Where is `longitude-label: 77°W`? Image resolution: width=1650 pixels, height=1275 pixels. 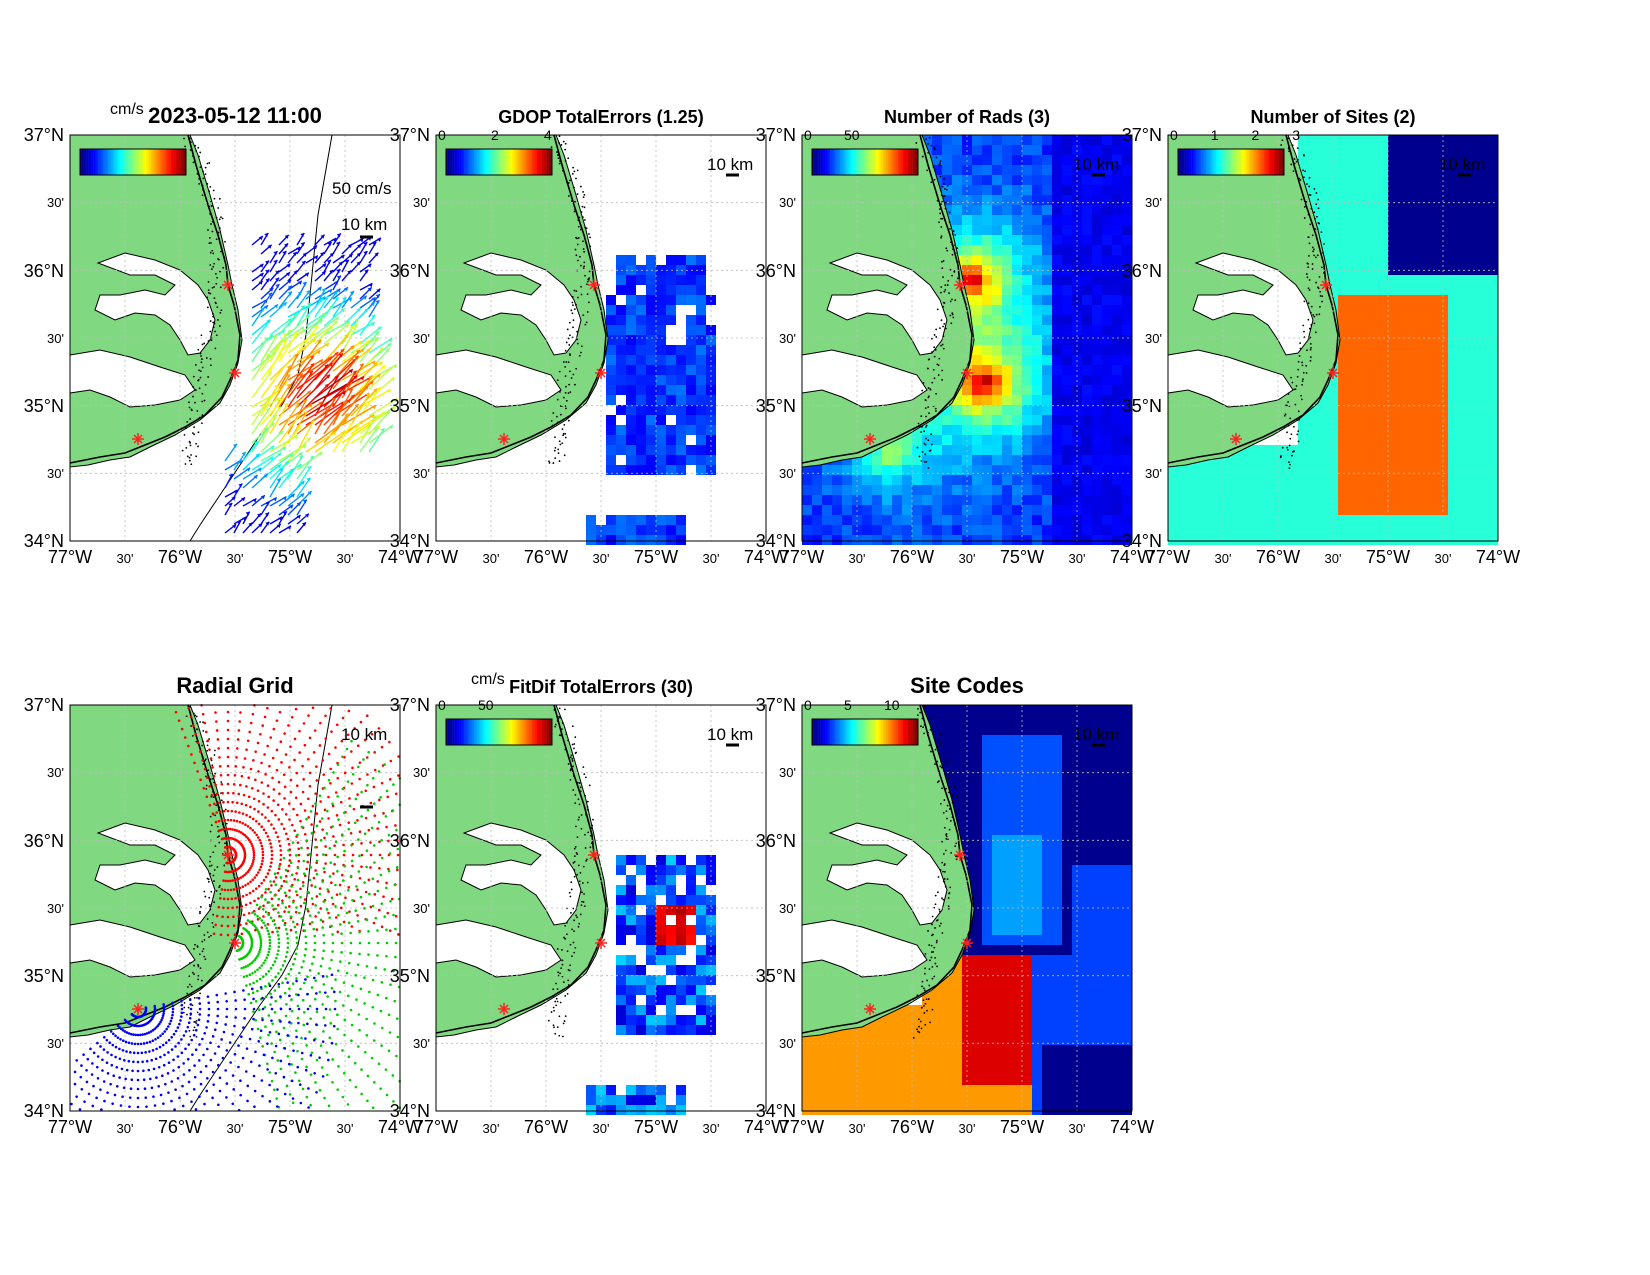
longitude-label: 77°W is located at coordinates (1168, 557).